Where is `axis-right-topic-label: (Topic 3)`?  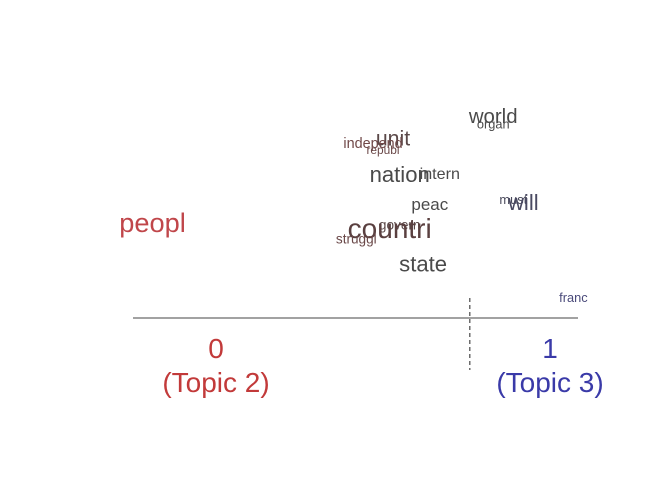
axis-right-topic-label: (Topic 3) is located at coordinates (549, 382).